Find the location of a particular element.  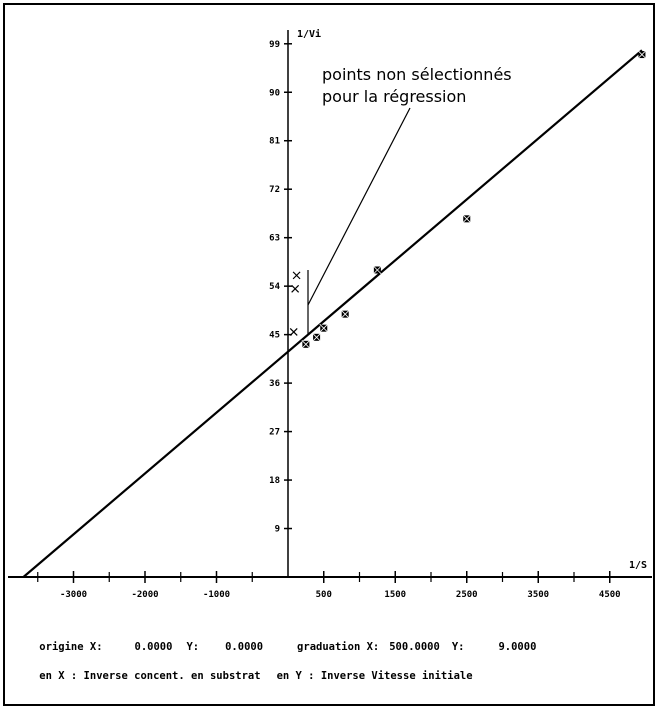

y-tick-label: 99 is located at coordinates (274, 45).